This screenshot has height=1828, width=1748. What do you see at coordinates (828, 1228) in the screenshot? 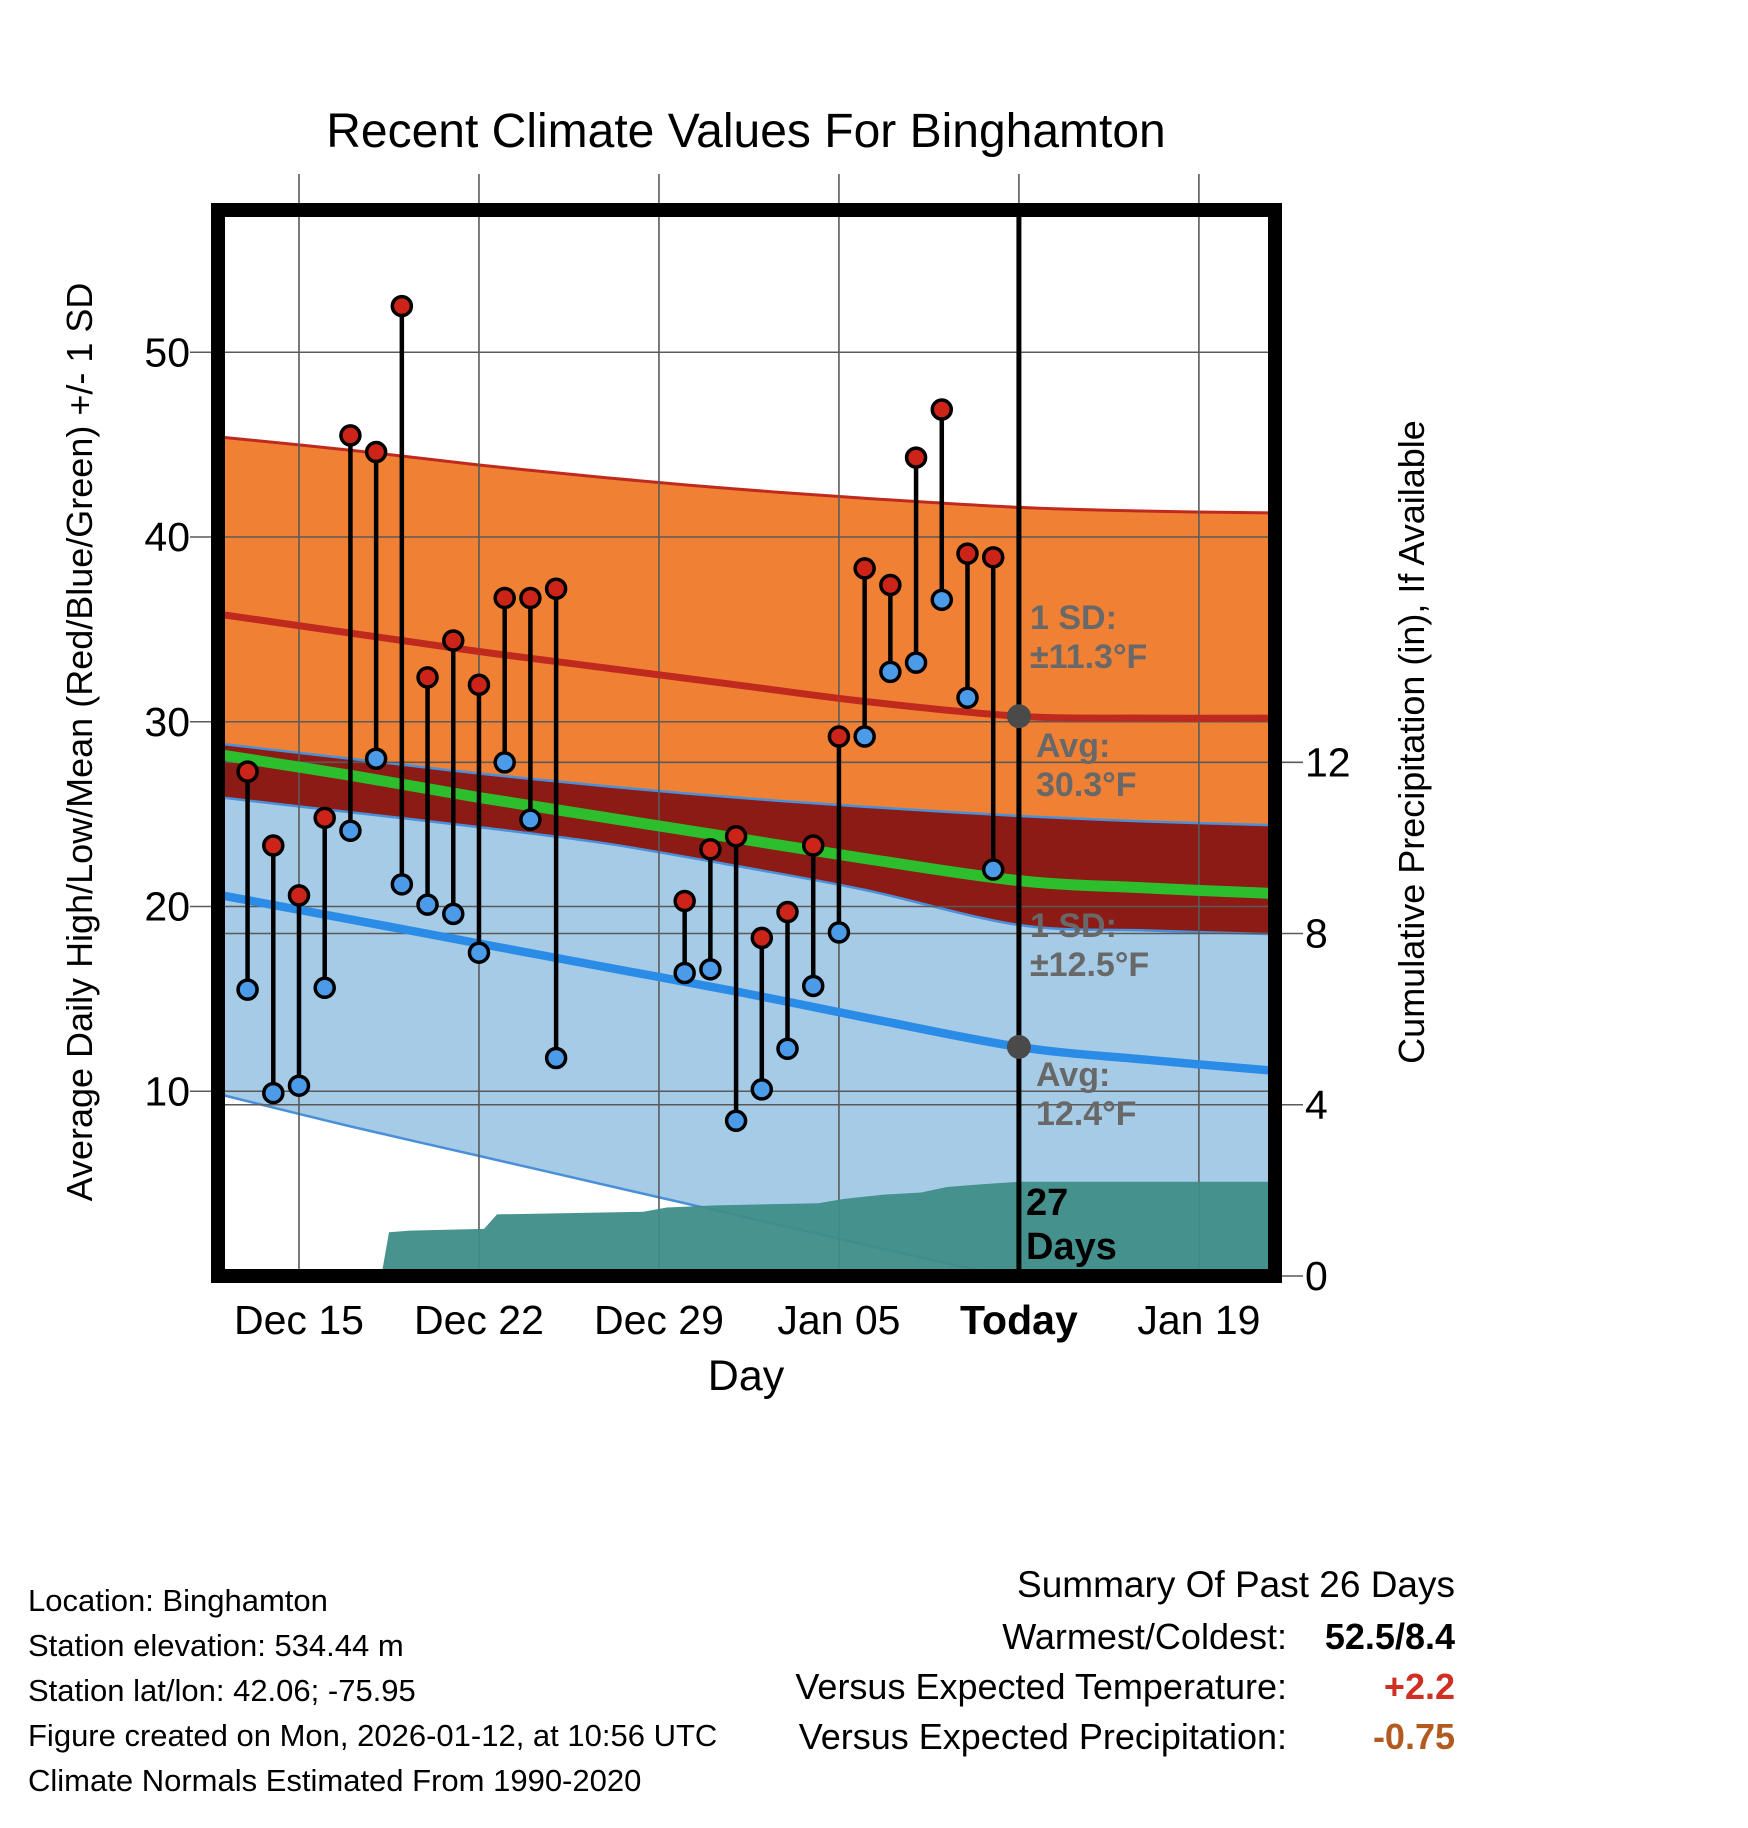
I see `cumulative-precip-area` at bounding box center [828, 1228].